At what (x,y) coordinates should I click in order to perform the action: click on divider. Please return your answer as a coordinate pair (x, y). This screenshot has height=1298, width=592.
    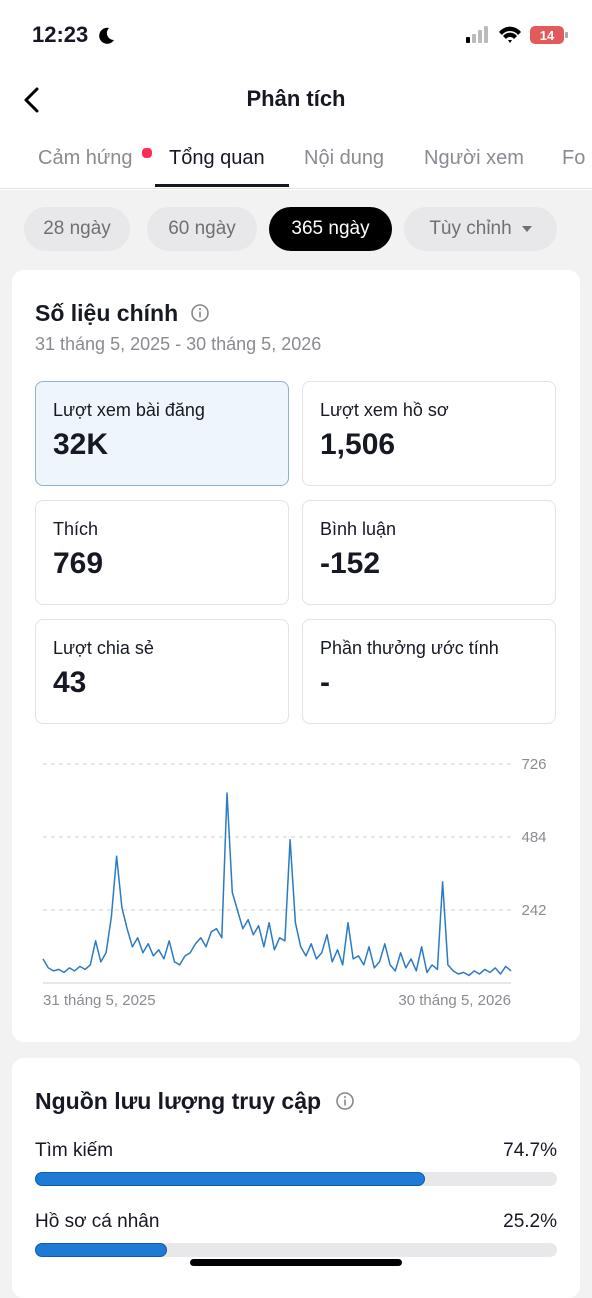
    Looking at the image, I should click on (296, 188).